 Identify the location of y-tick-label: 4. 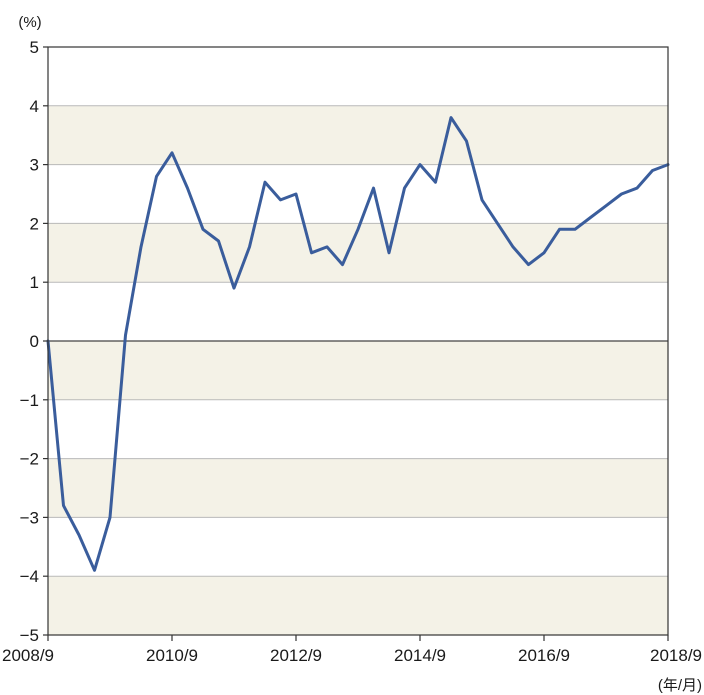
(34, 106).